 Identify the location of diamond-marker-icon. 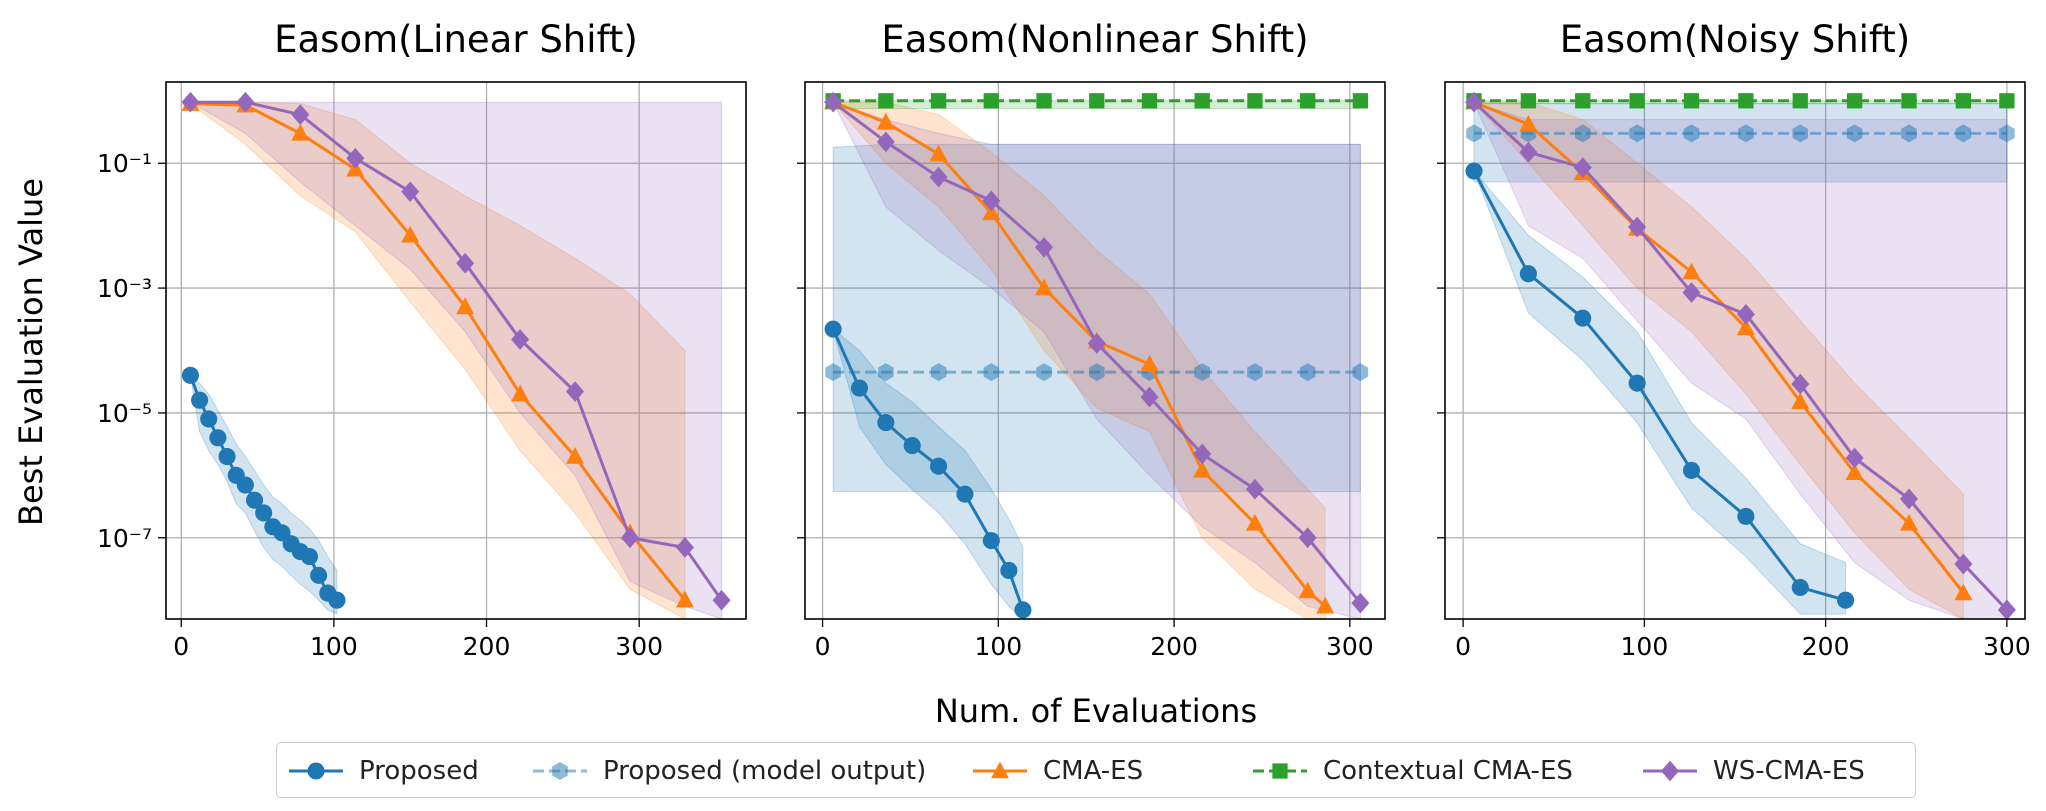
(1670, 771).